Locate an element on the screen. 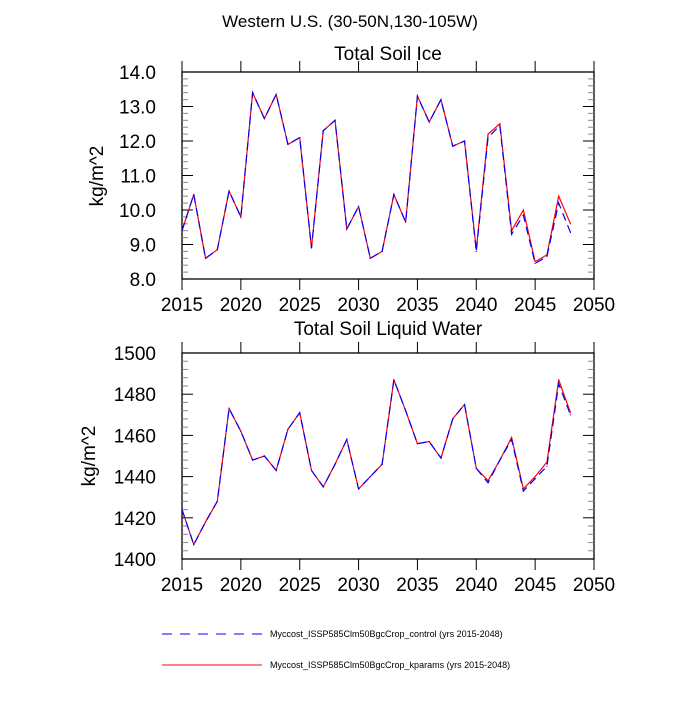  series-line-kparams is located at coordinates (376, 463).